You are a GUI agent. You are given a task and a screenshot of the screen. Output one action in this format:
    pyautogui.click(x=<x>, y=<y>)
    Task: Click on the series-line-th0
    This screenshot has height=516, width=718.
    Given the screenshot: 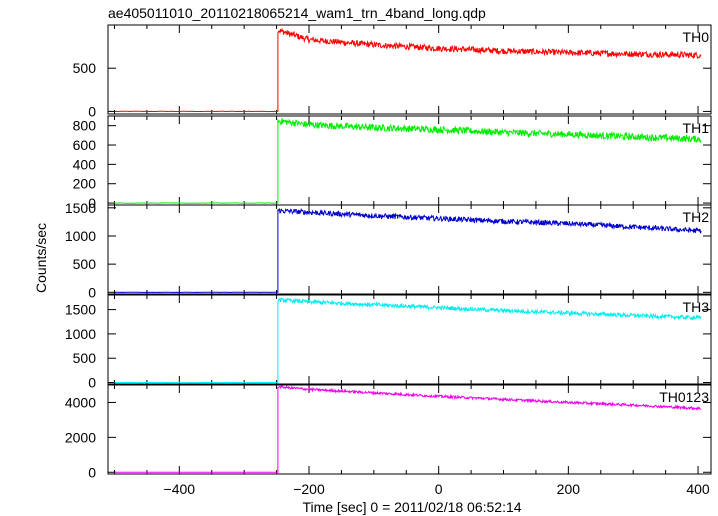 What is the action you would take?
    pyautogui.click(x=408, y=70)
    